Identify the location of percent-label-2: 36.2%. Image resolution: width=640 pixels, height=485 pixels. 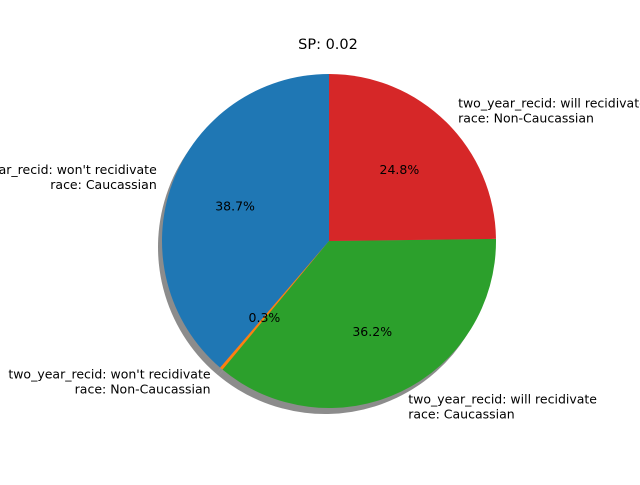
(372, 331).